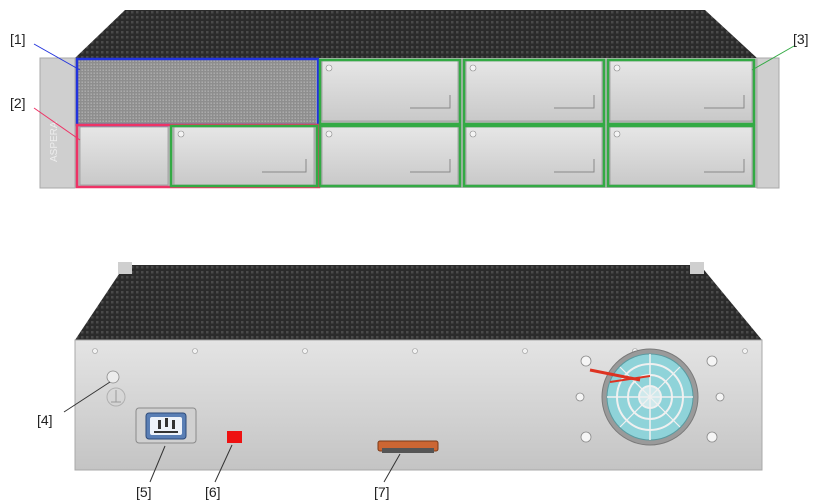 The image size is (821, 504). Describe the element at coordinates (382, 492) in the screenshot. I see `callout-7-label: [7]` at that location.